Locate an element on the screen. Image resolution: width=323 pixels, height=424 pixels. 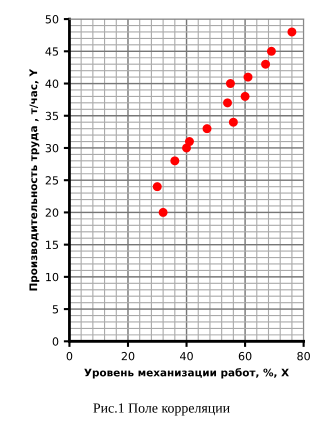
x-tick-label: 20 is located at coordinates (128, 356).